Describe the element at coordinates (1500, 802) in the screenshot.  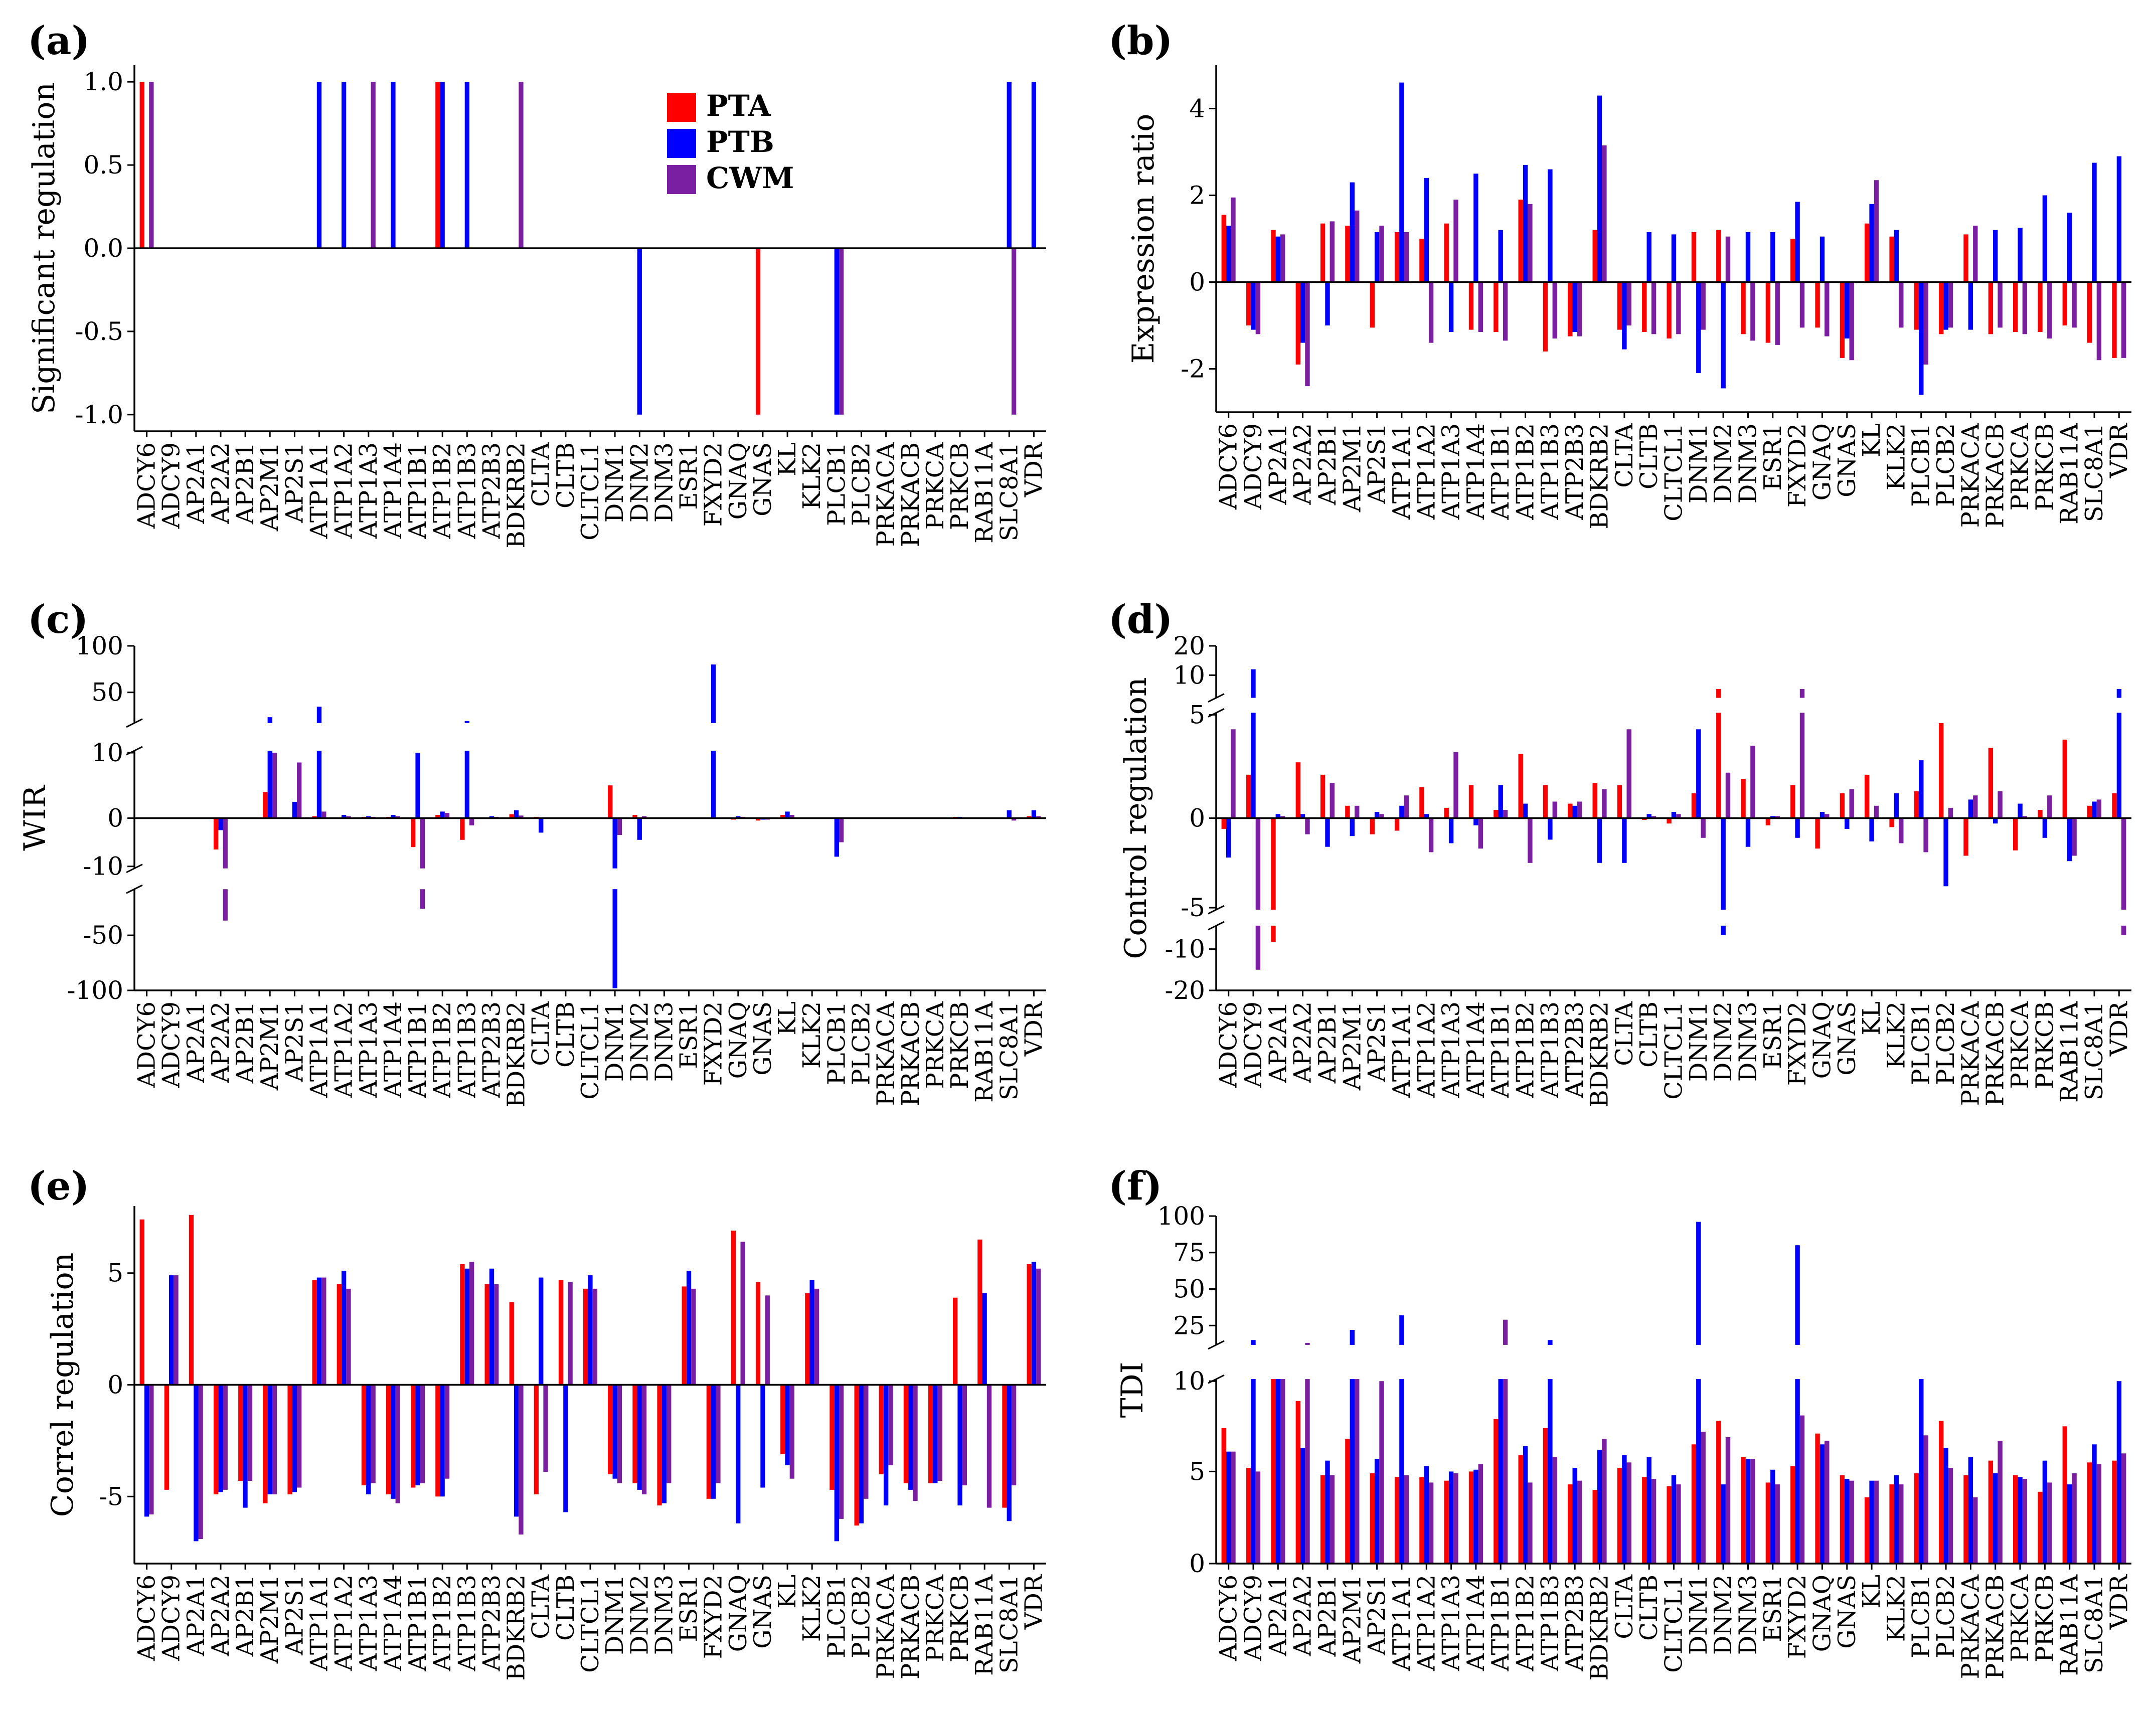
I see `bar-ptb-atp1b1` at that location.